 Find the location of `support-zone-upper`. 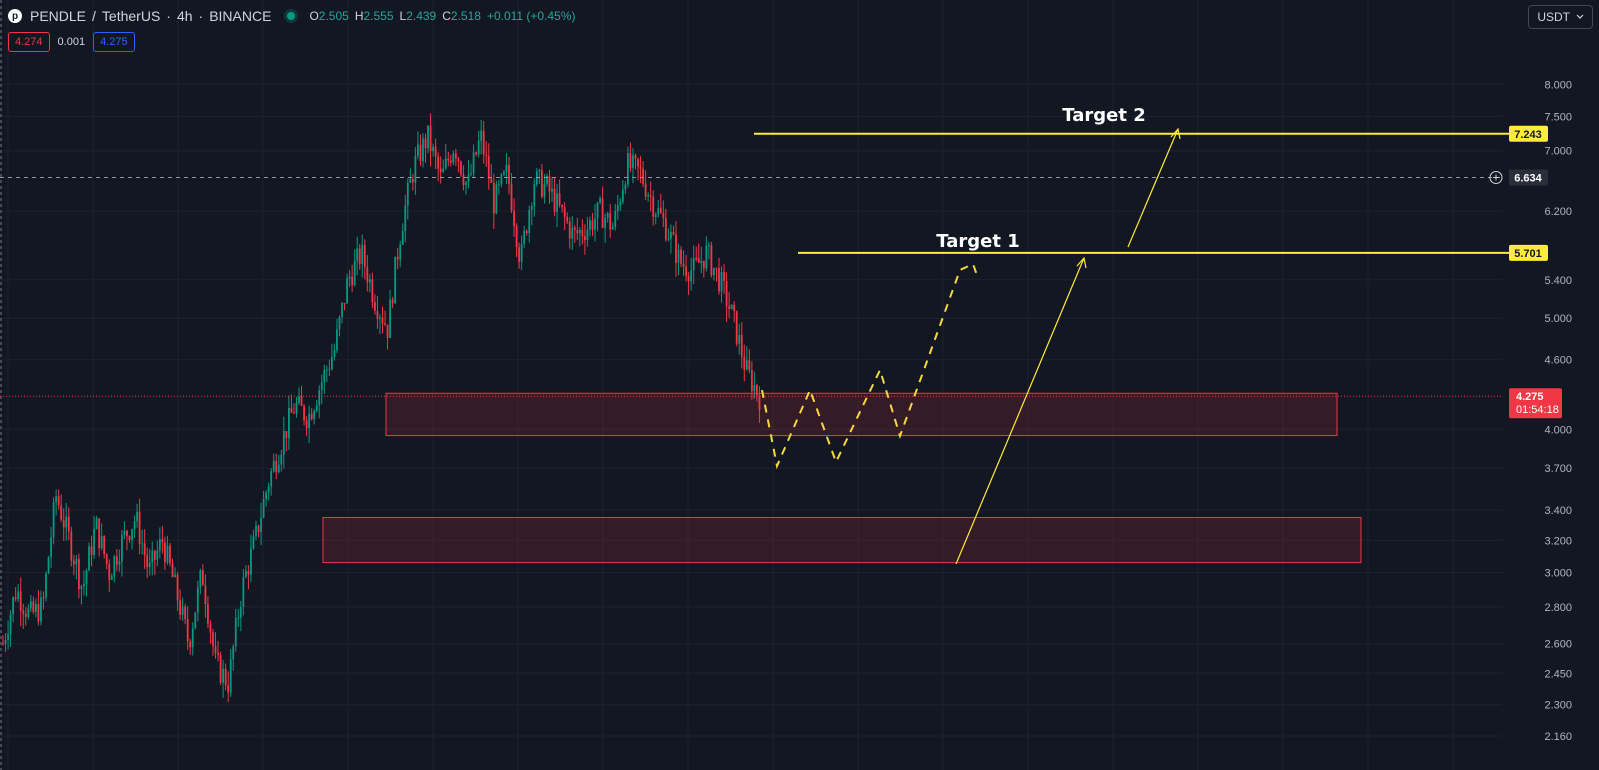

support-zone-upper is located at coordinates (861, 414).